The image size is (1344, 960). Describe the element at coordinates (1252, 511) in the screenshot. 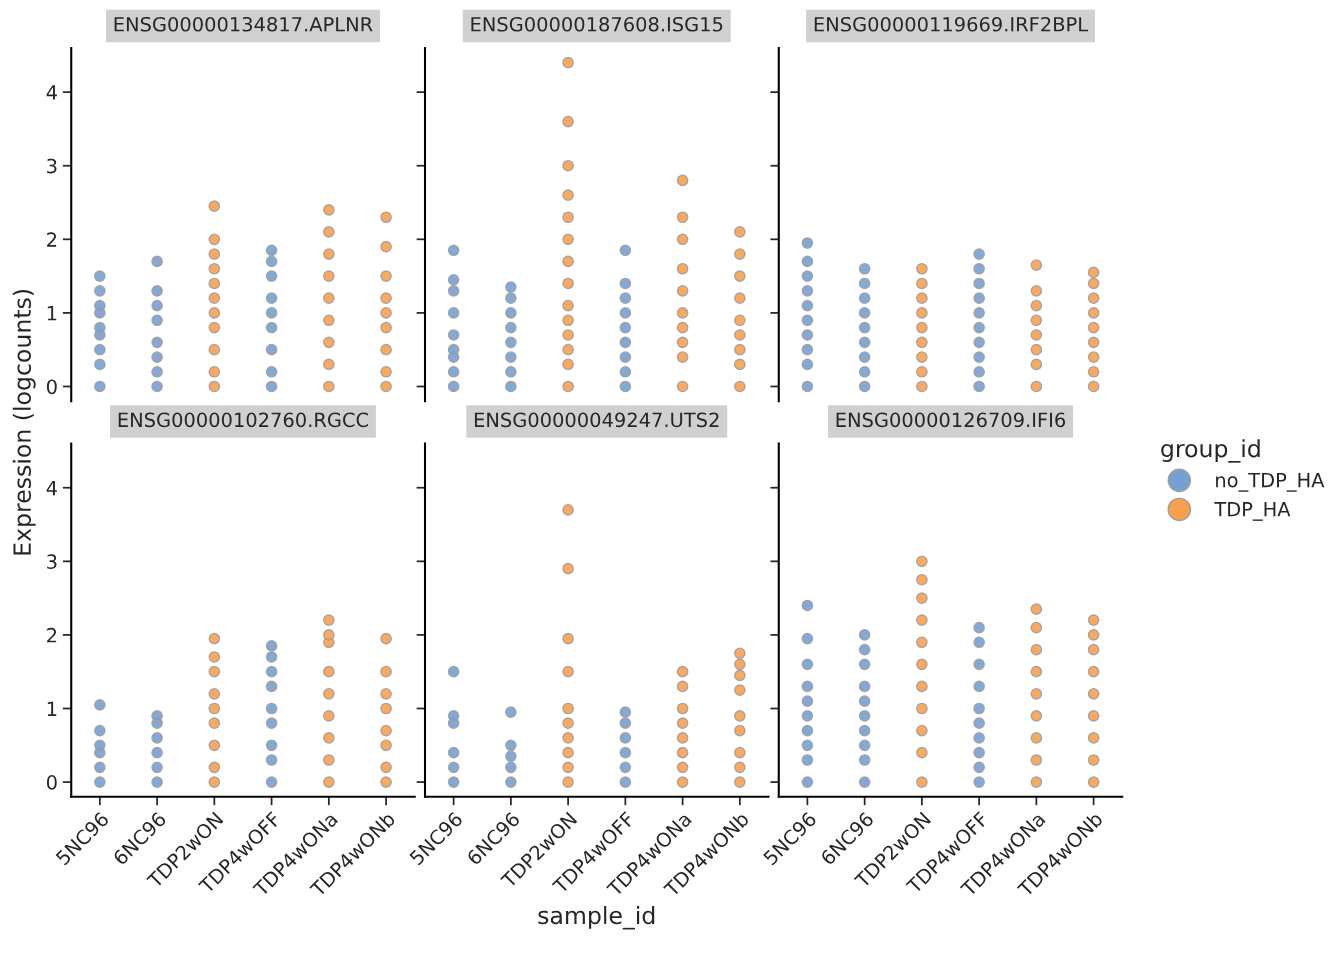

I see `legend-label: TDP_HA` at that location.